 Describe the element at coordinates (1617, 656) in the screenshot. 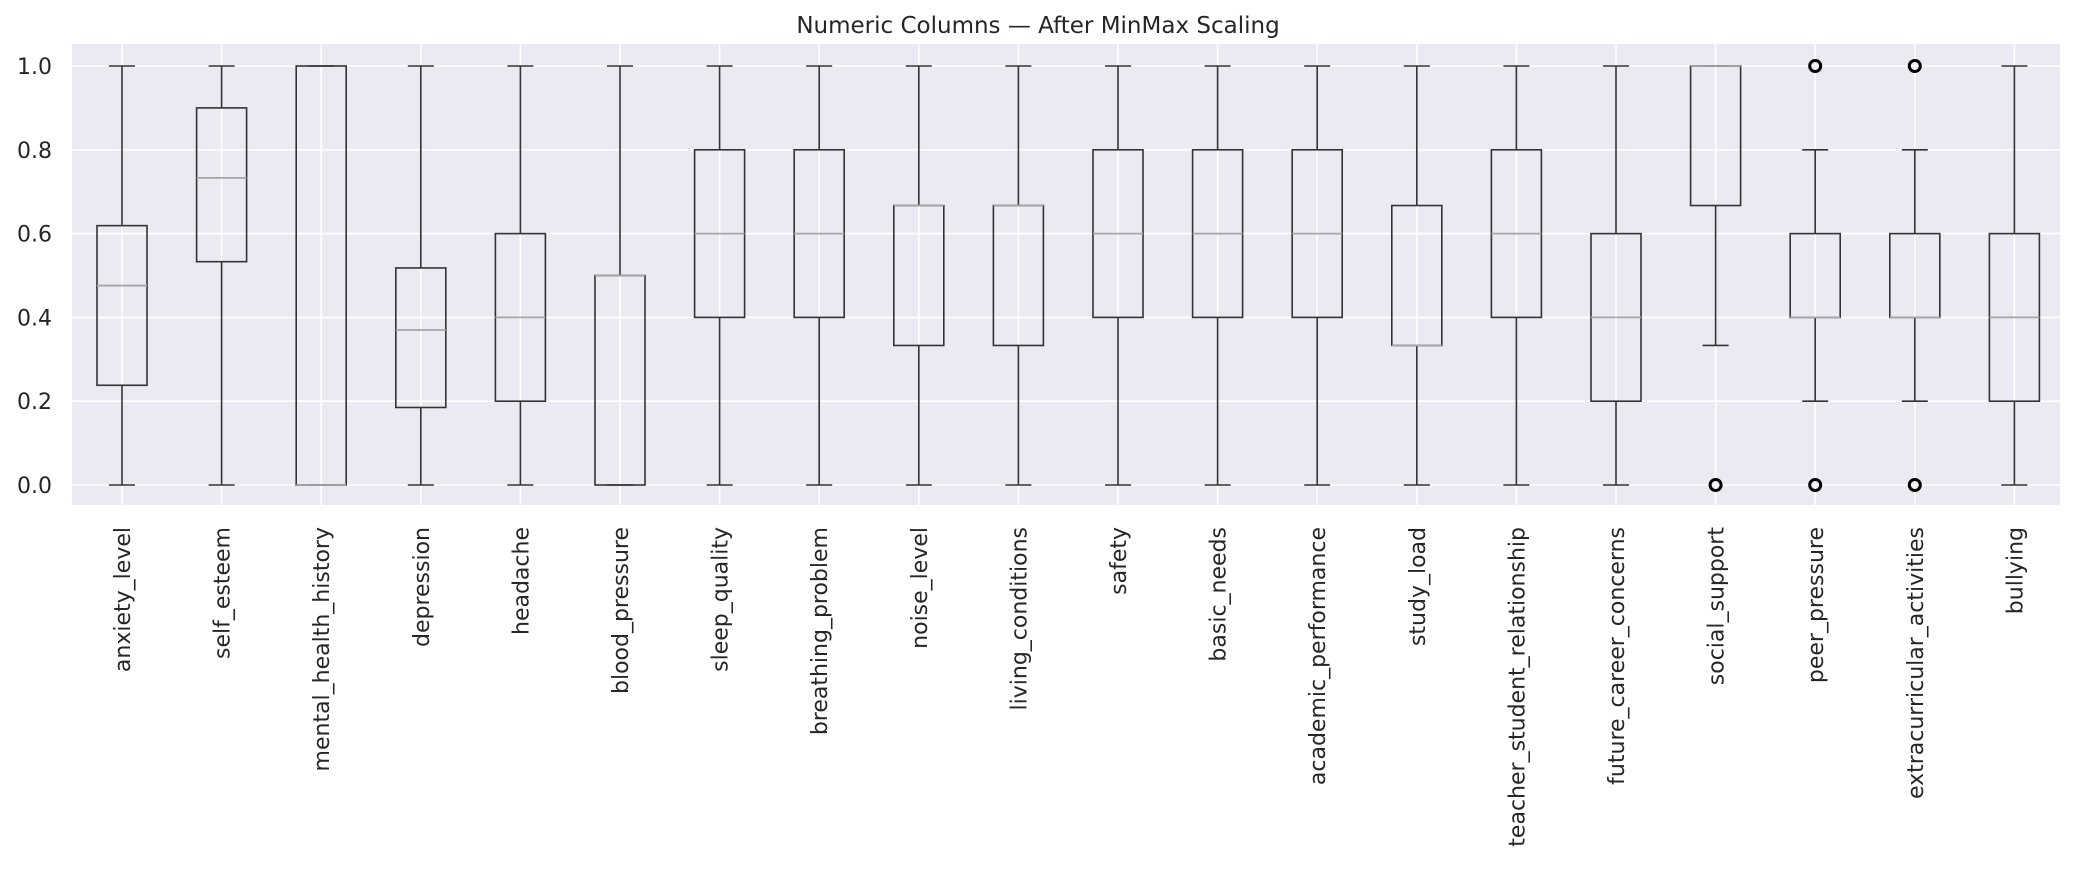

I see `x-tick-label: future_career_concerns` at that location.